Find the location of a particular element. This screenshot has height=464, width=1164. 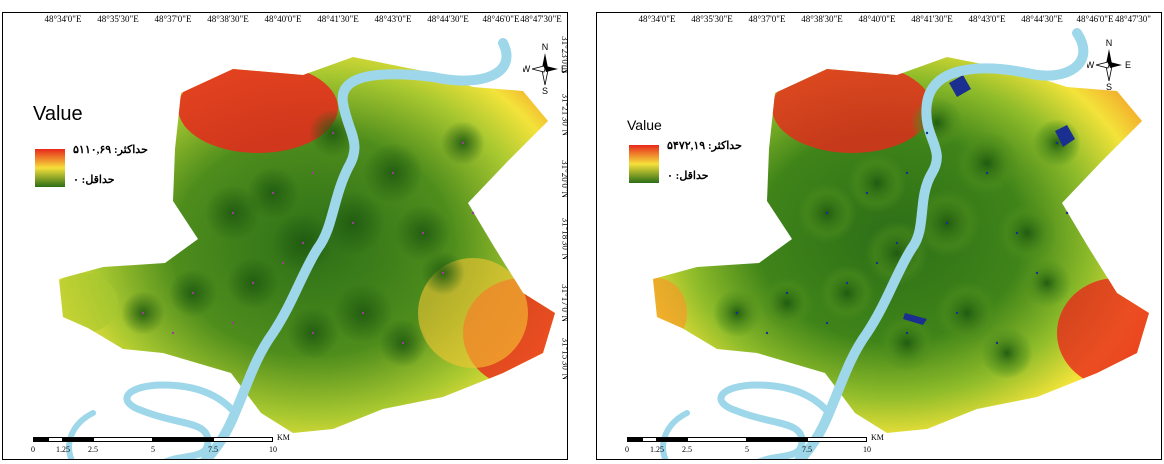

lon-label: 48°47'30" is located at coordinates (1133, 19).